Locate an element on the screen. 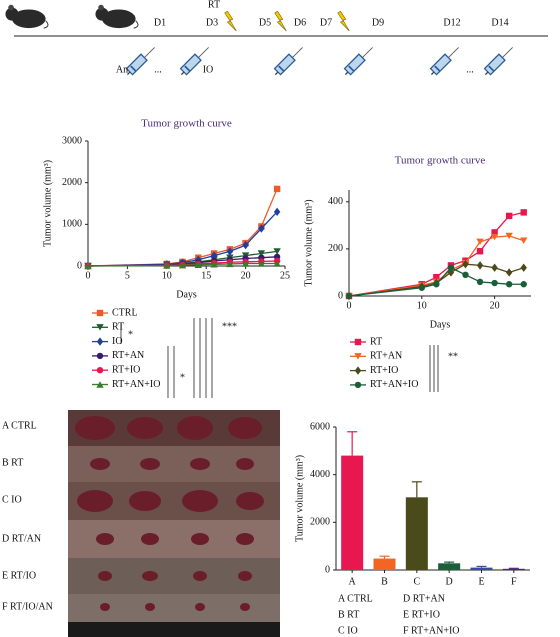 This screenshot has height=637, width=560. x-tick-label: C is located at coordinates (416, 581).